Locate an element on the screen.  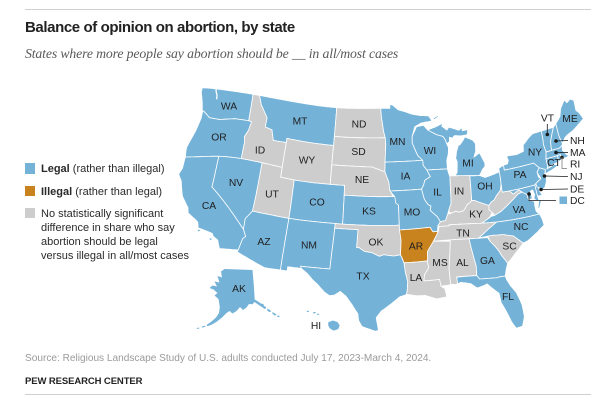
svg-text: NV is located at coordinates (236, 183).